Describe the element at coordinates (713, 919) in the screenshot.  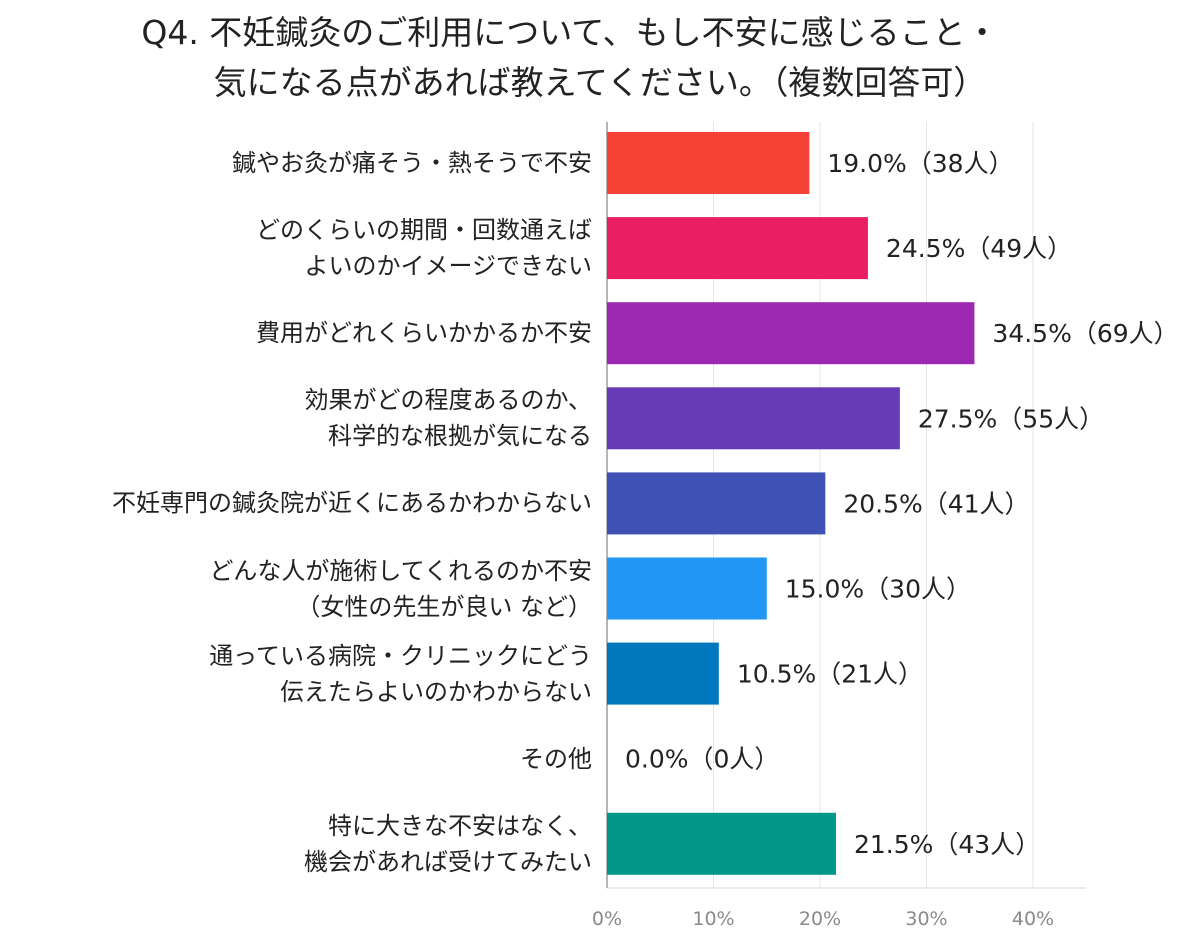
I see `x-tick-label: 10%` at that location.